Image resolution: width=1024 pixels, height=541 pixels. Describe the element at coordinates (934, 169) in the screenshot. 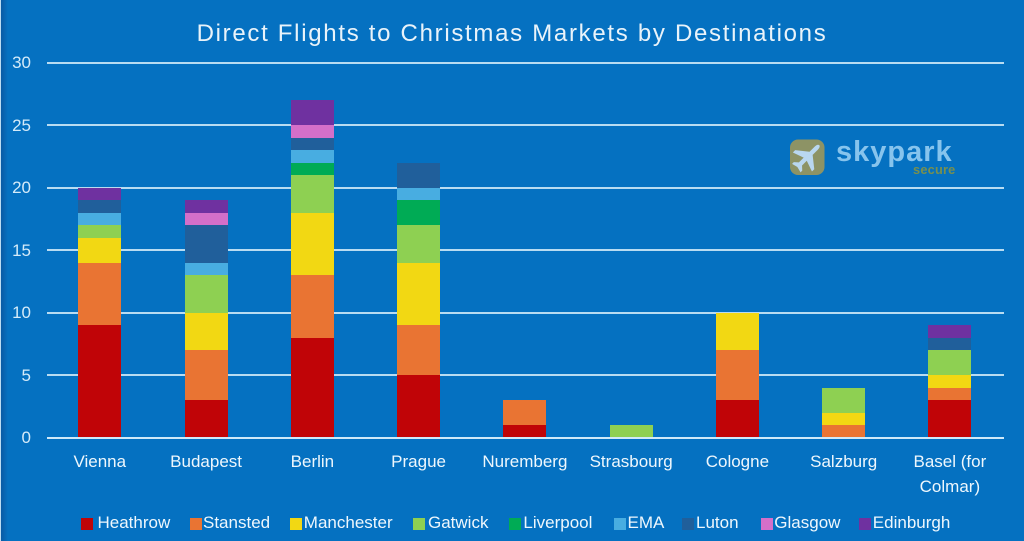

I see `svg-text: secure` at that location.